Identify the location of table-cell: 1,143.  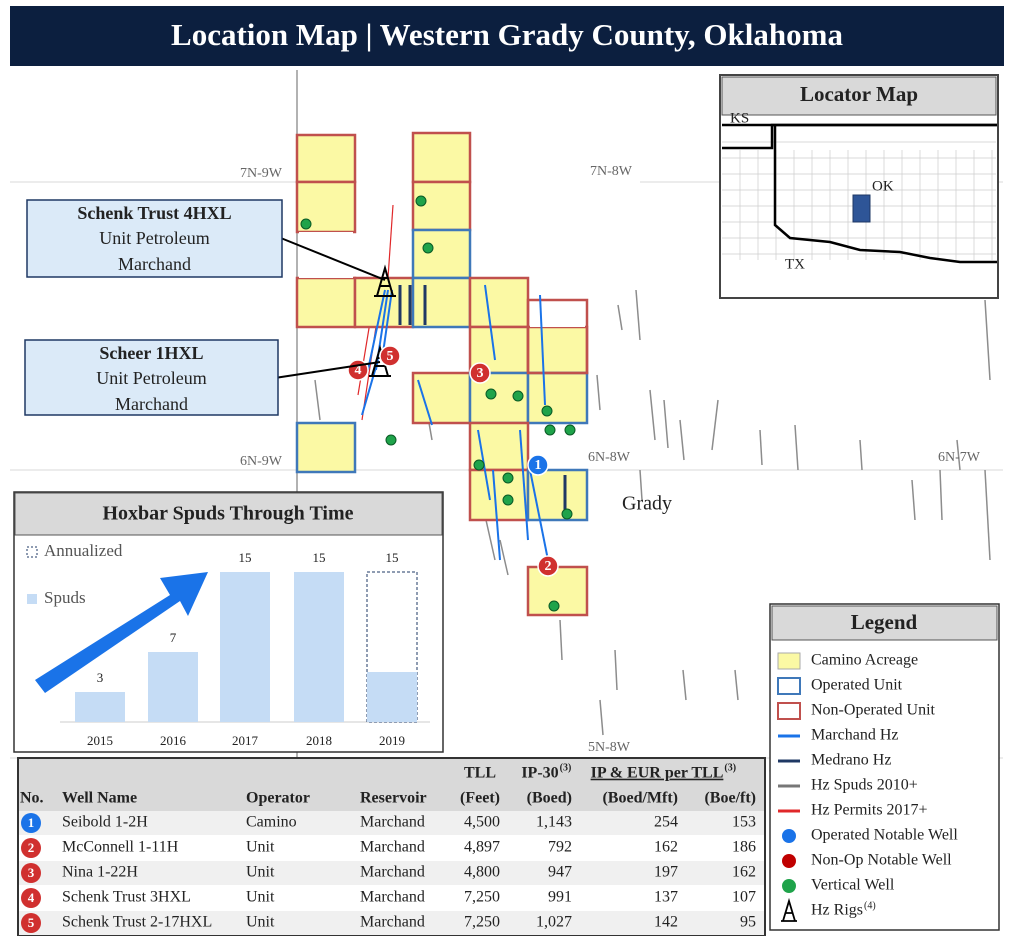
(554, 822).